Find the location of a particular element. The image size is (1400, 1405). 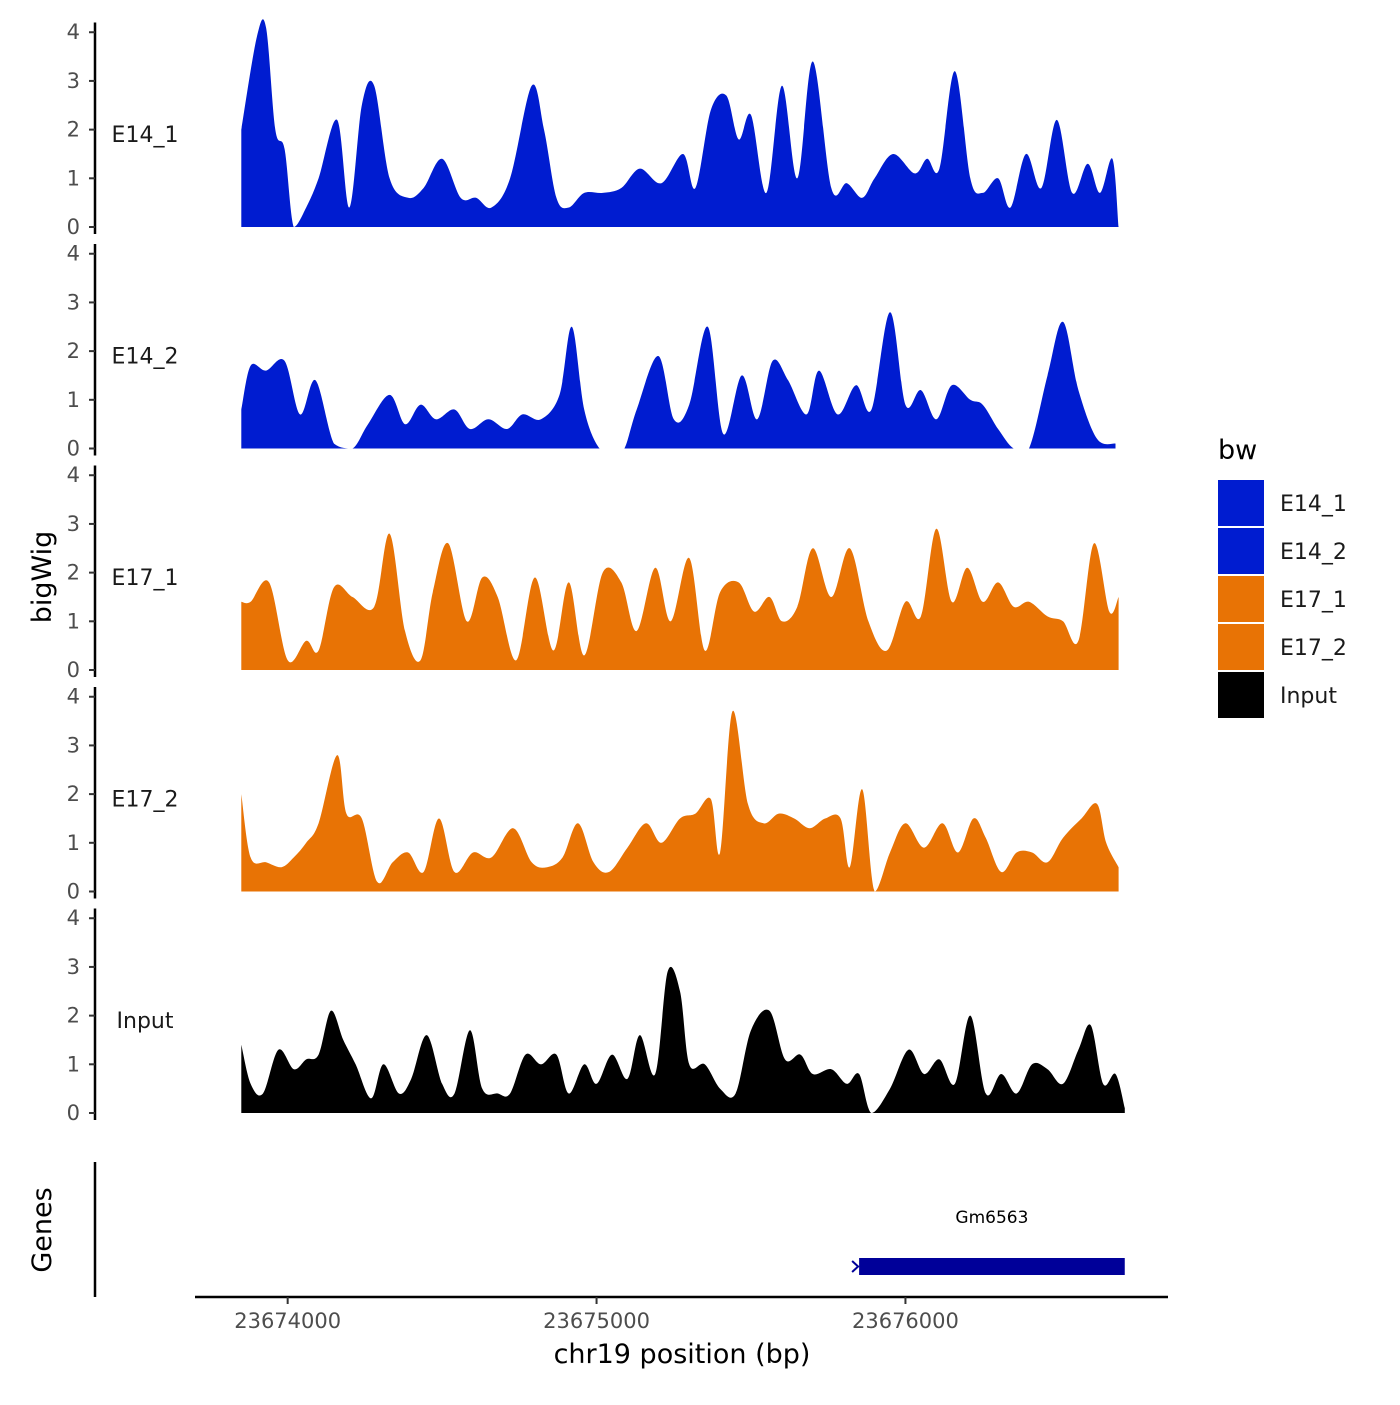

track-E17_1: 0 1 2 3 4 E17_1 is located at coordinates (593, 572).